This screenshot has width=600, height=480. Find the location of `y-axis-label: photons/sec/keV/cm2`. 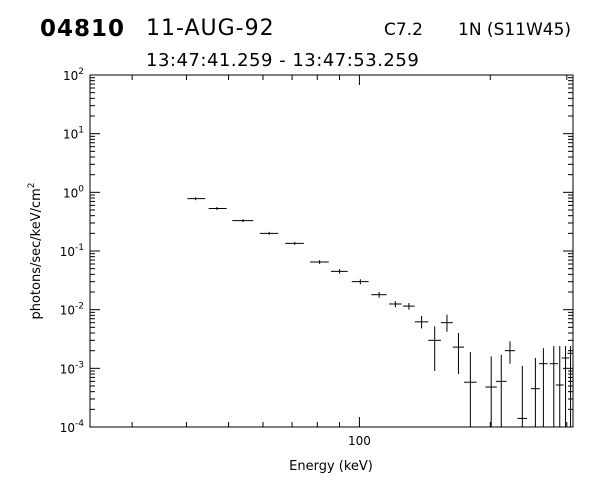

y-axis-label: photons/sec/keV/cm2 is located at coordinates (35, 250).